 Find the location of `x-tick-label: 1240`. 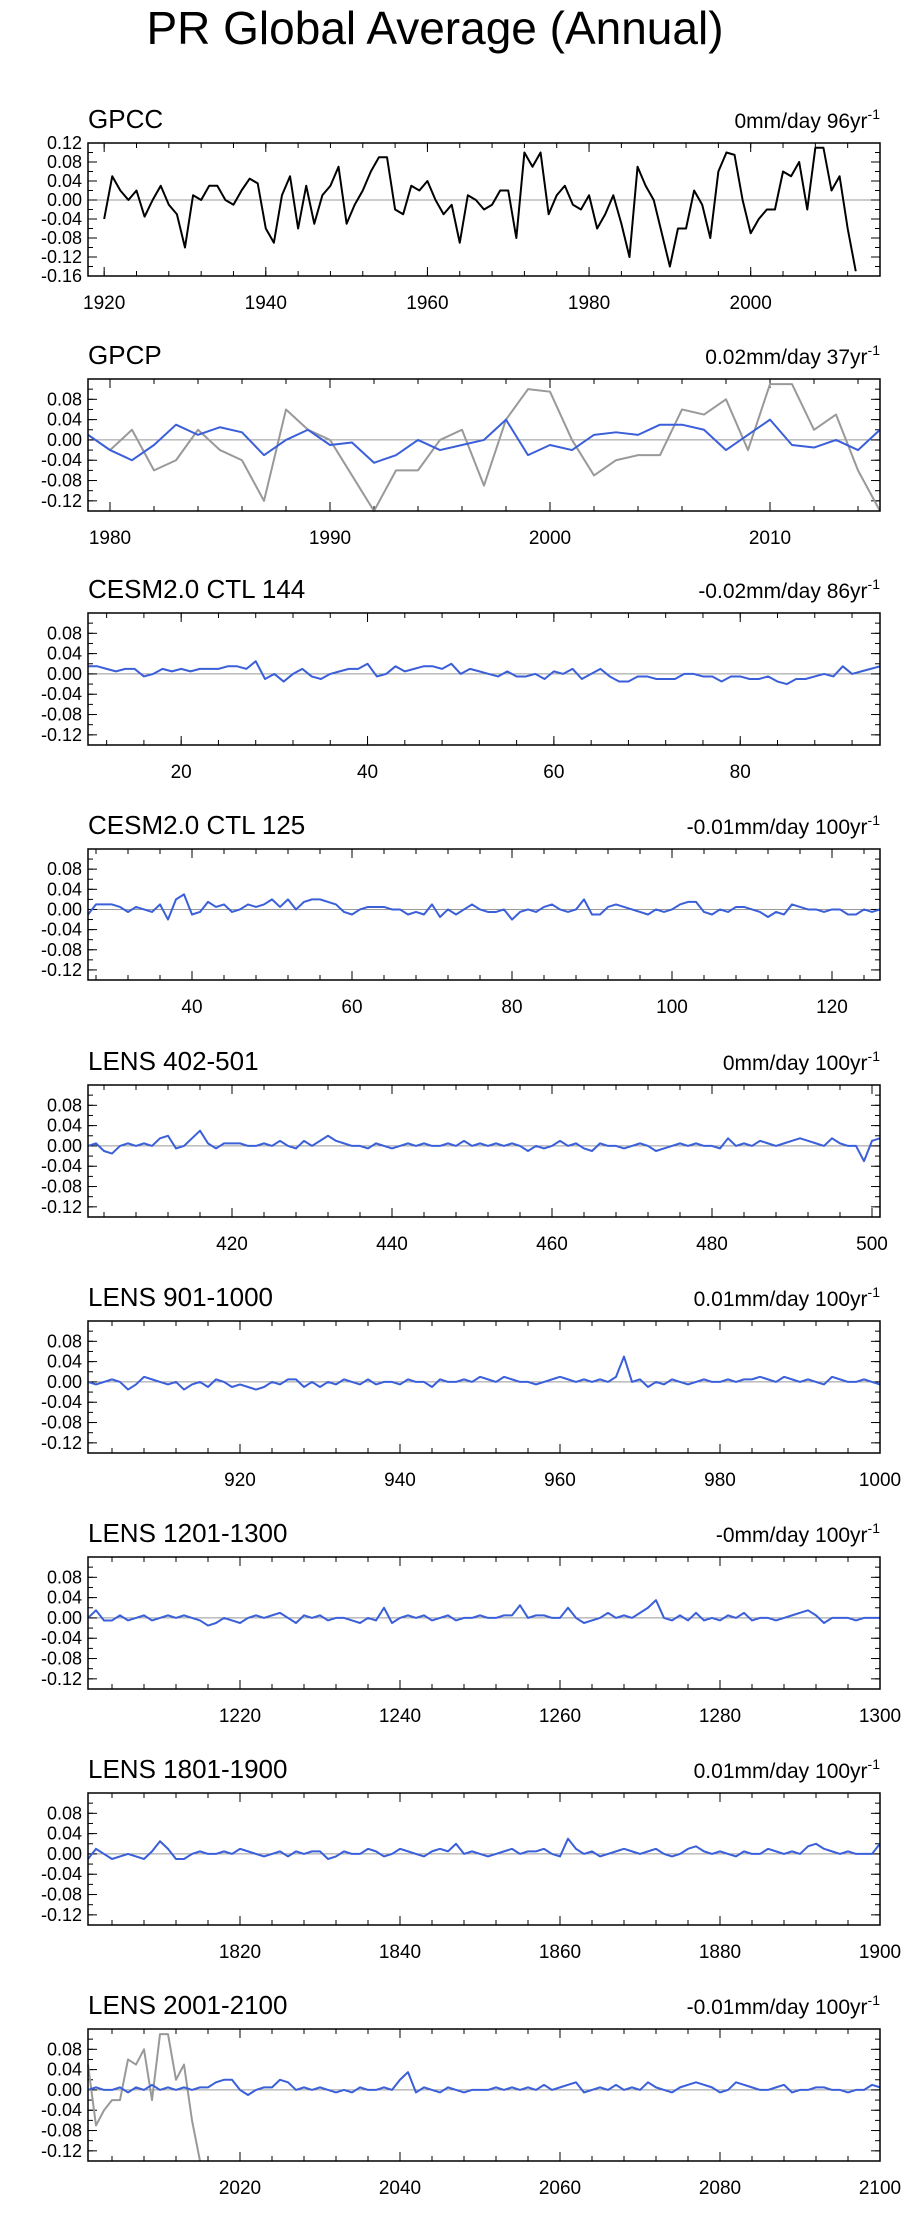

x-tick-label: 1240 is located at coordinates (400, 1716).